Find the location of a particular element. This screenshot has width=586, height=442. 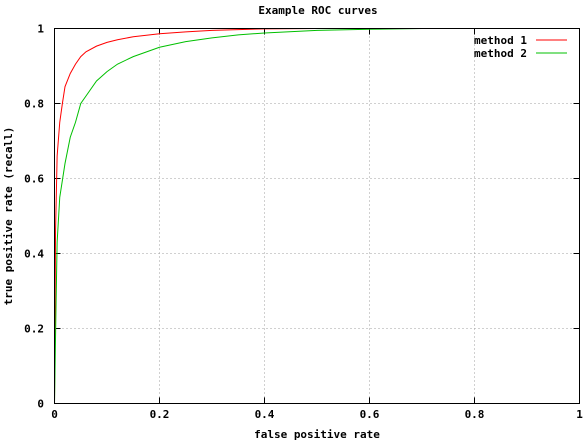

x-tick-label: 0.2 is located at coordinates (160, 414).